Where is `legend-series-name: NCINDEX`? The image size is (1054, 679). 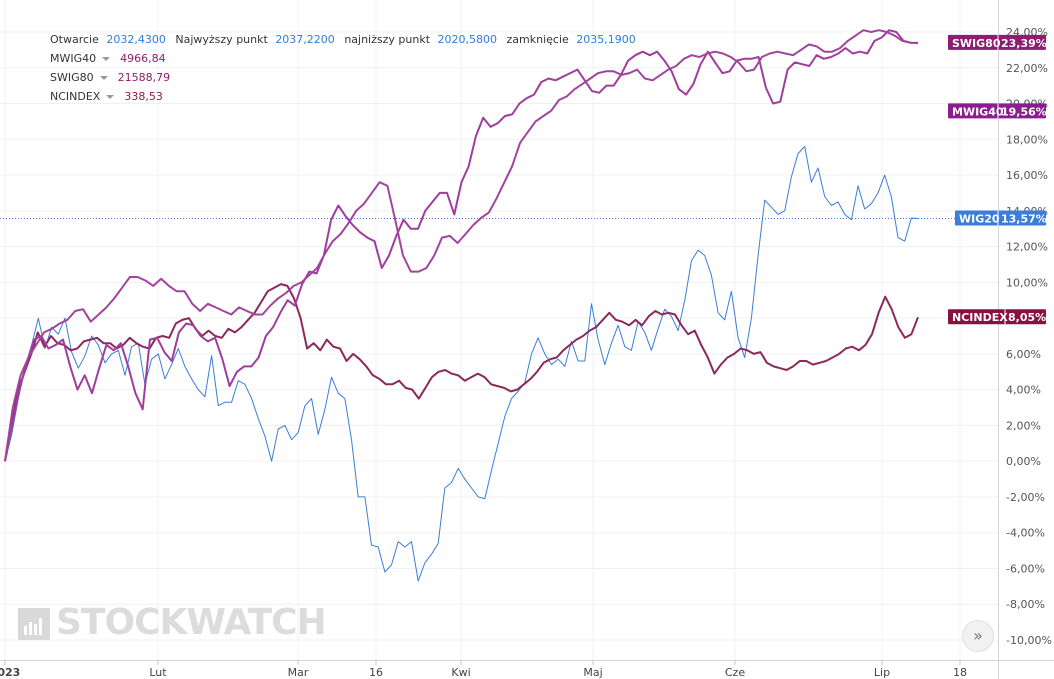
legend-series-name: NCINDEX is located at coordinates (75, 96).